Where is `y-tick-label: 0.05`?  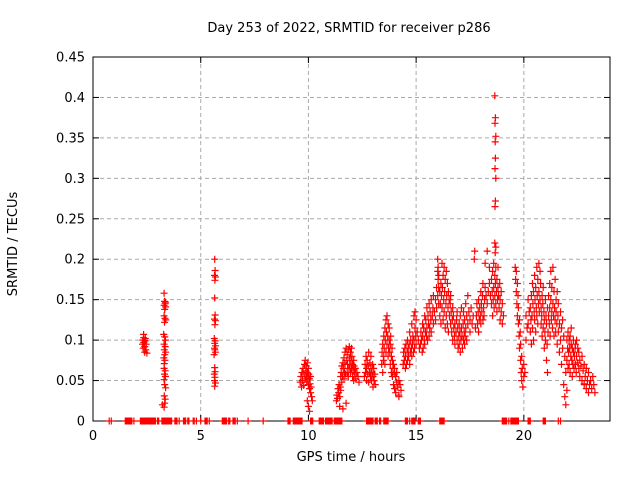
y-tick-label: 0.05 is located at coordinates (70, 381).